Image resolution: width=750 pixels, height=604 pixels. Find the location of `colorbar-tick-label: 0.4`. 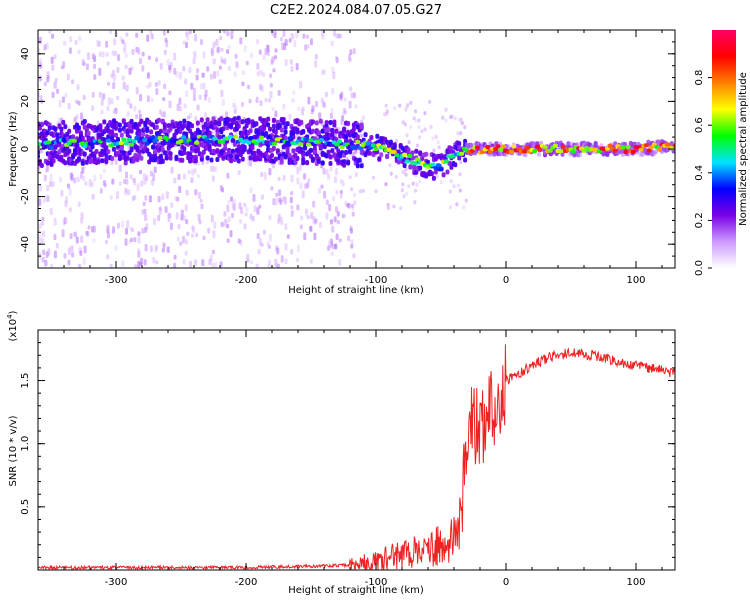

colorbar-tick-label: 0.4 is located at coordinates (699, 173).